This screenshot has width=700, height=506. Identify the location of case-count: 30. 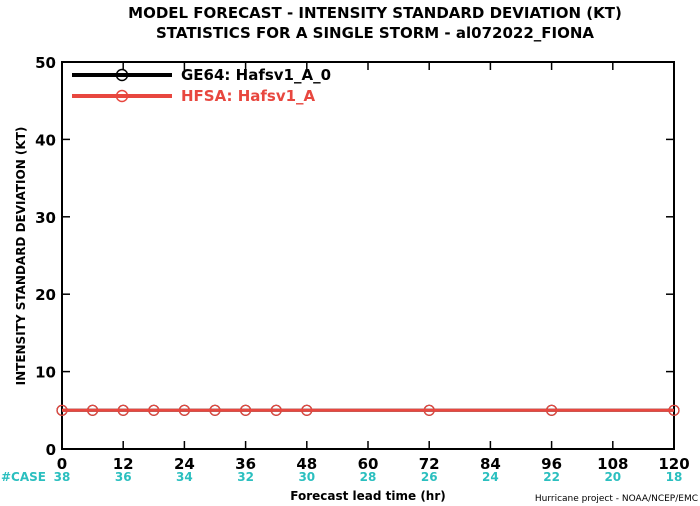
(306, 477).